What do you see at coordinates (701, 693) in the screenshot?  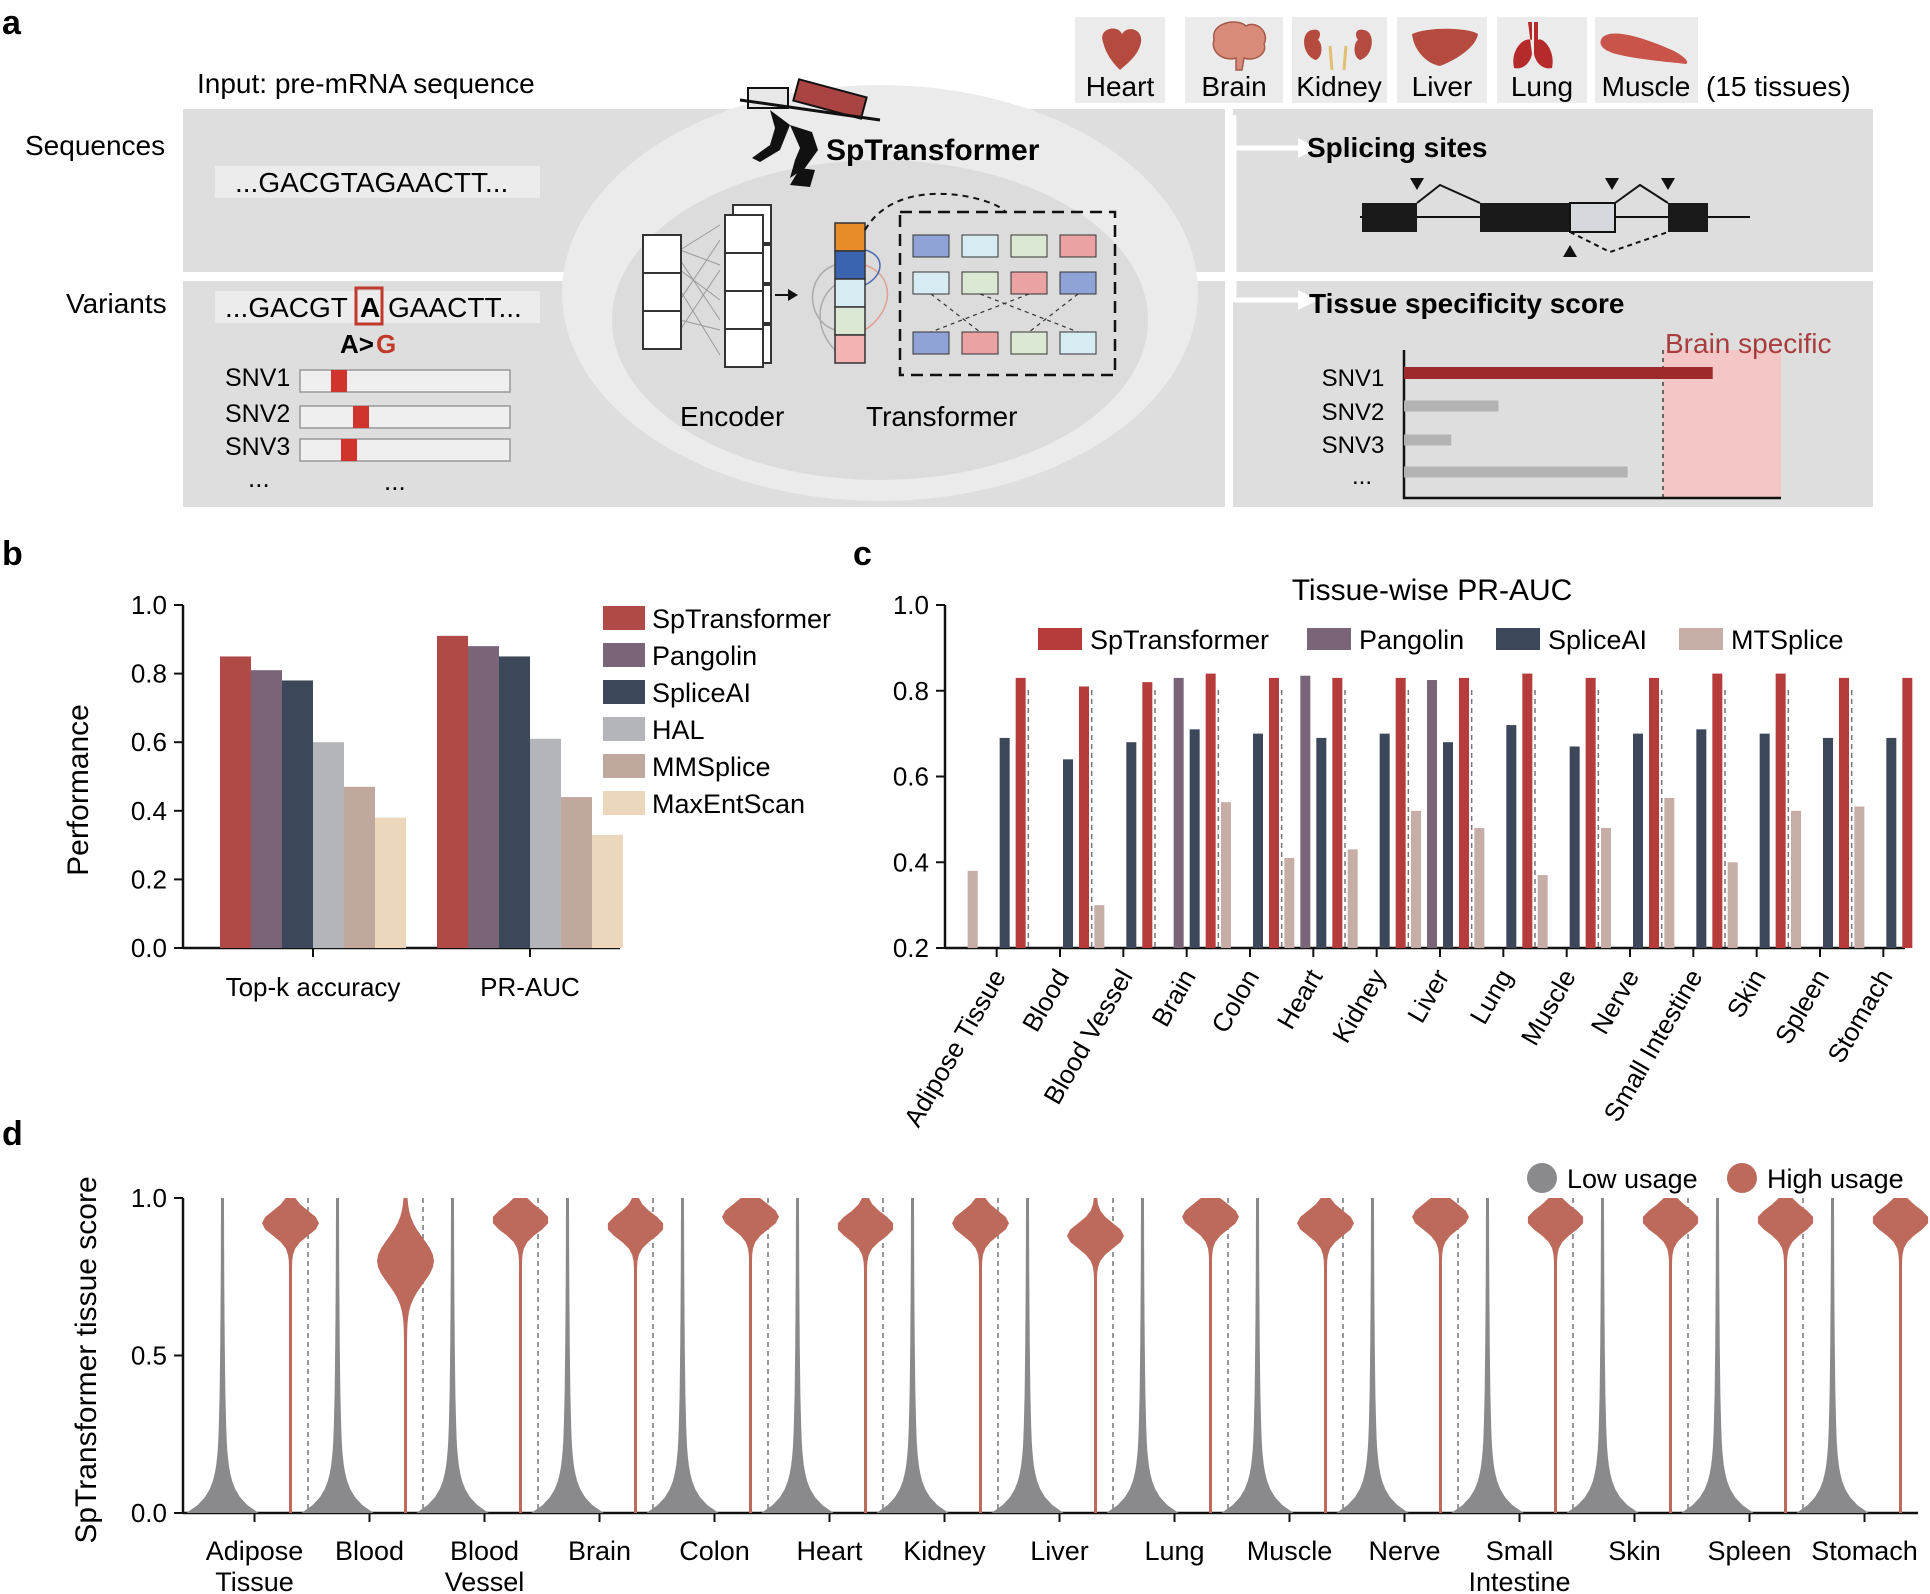 I see `b-legend-label: SpliceAI` at bounding box center [701, 693].